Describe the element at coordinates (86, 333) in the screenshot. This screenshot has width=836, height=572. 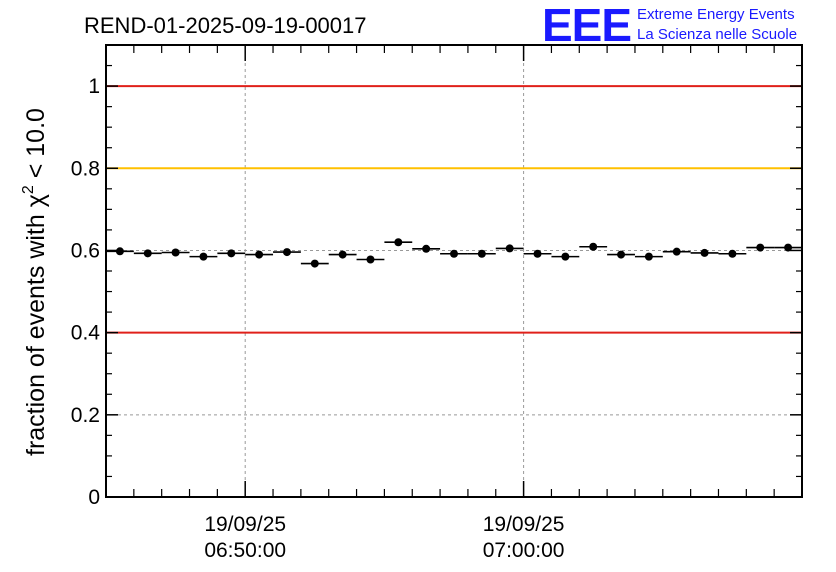
I see `y-tick-label: 0.4` at that location.